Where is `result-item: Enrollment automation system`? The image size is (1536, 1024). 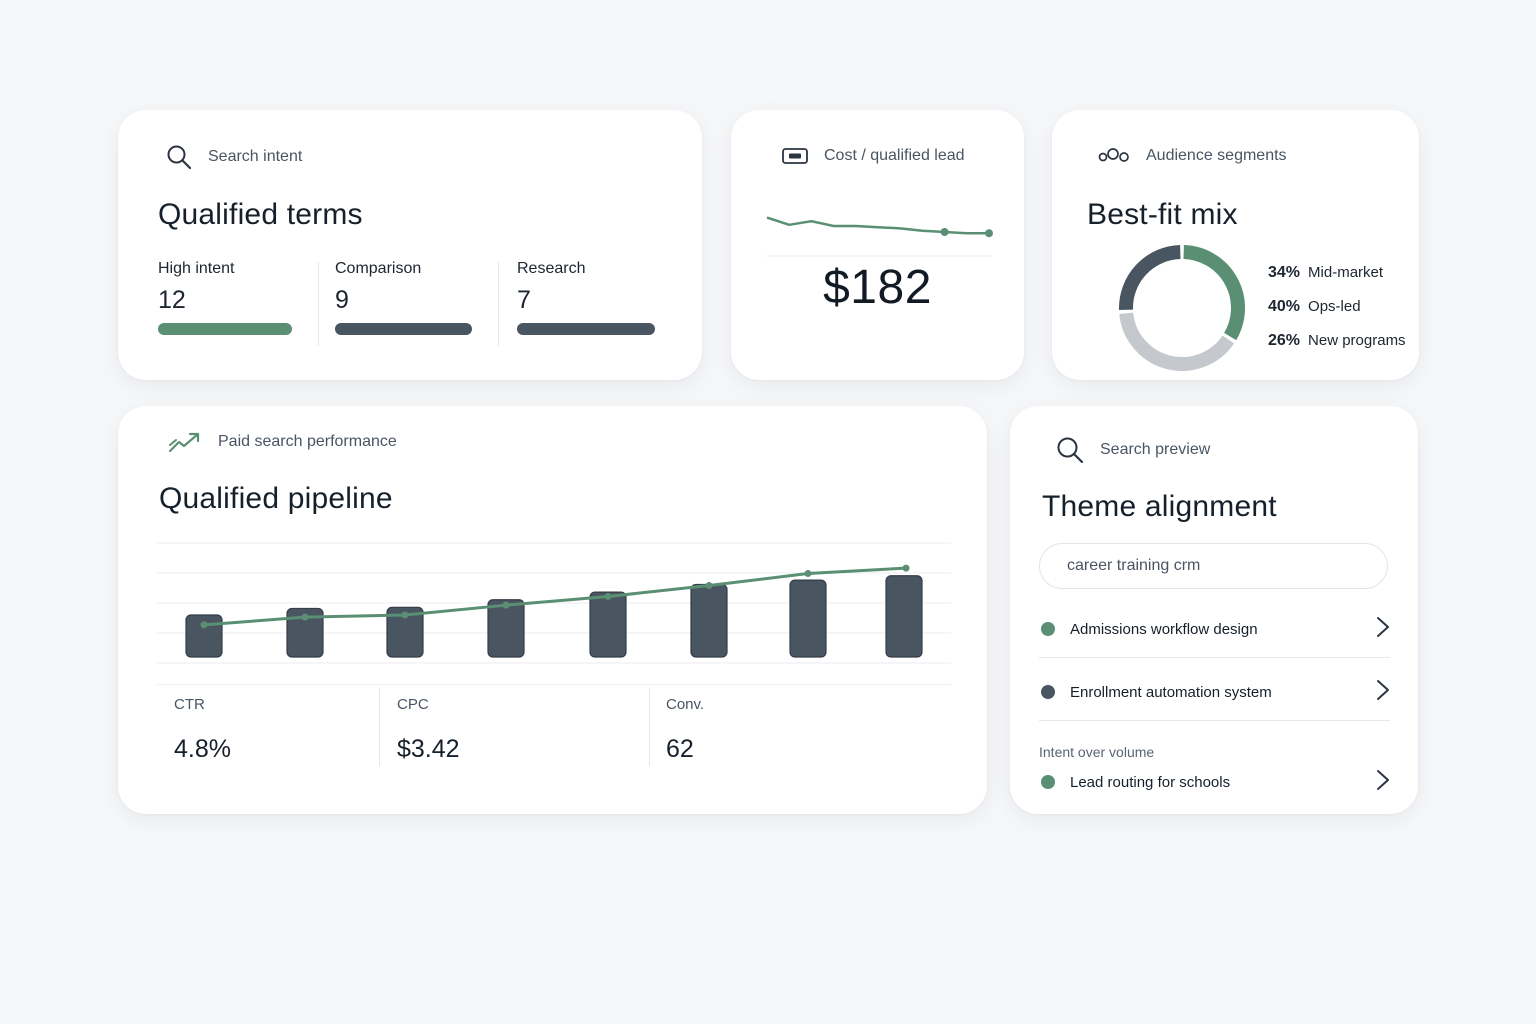 result-item: Enrollment automation system is located at coordinates (1214, 692).